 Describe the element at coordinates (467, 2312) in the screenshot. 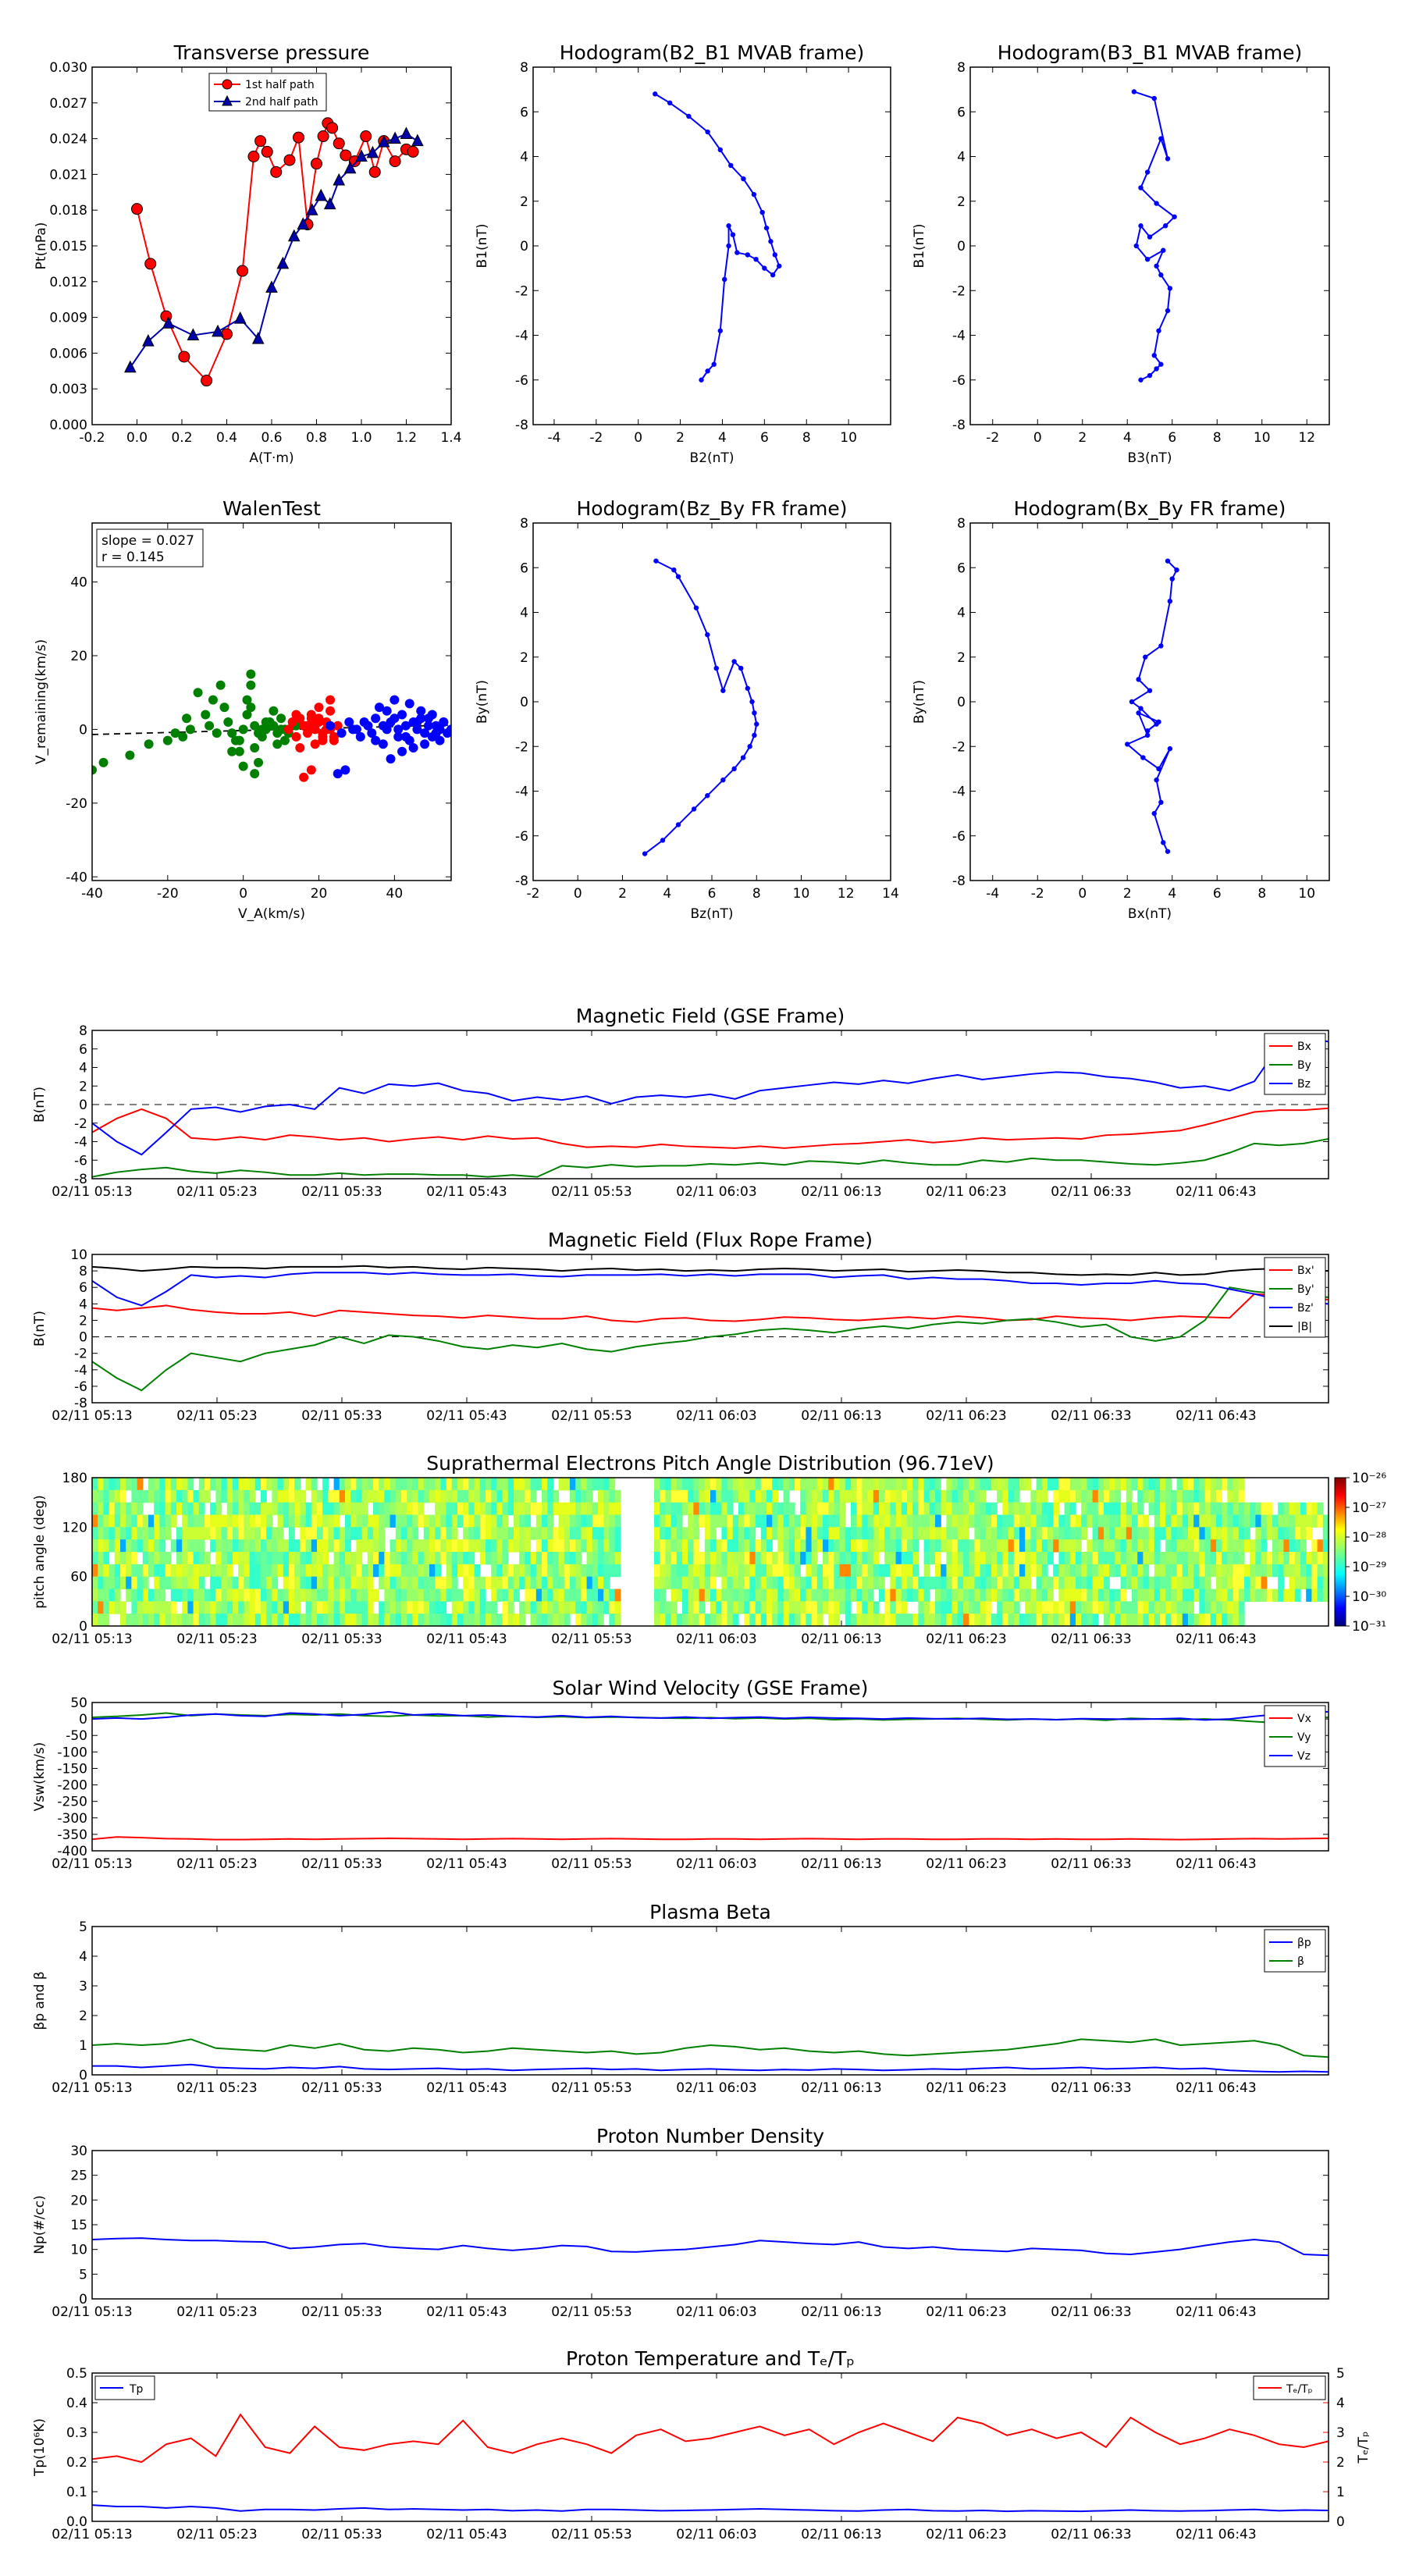

I see `x-tick-label: 02/11 05:43` at that location.